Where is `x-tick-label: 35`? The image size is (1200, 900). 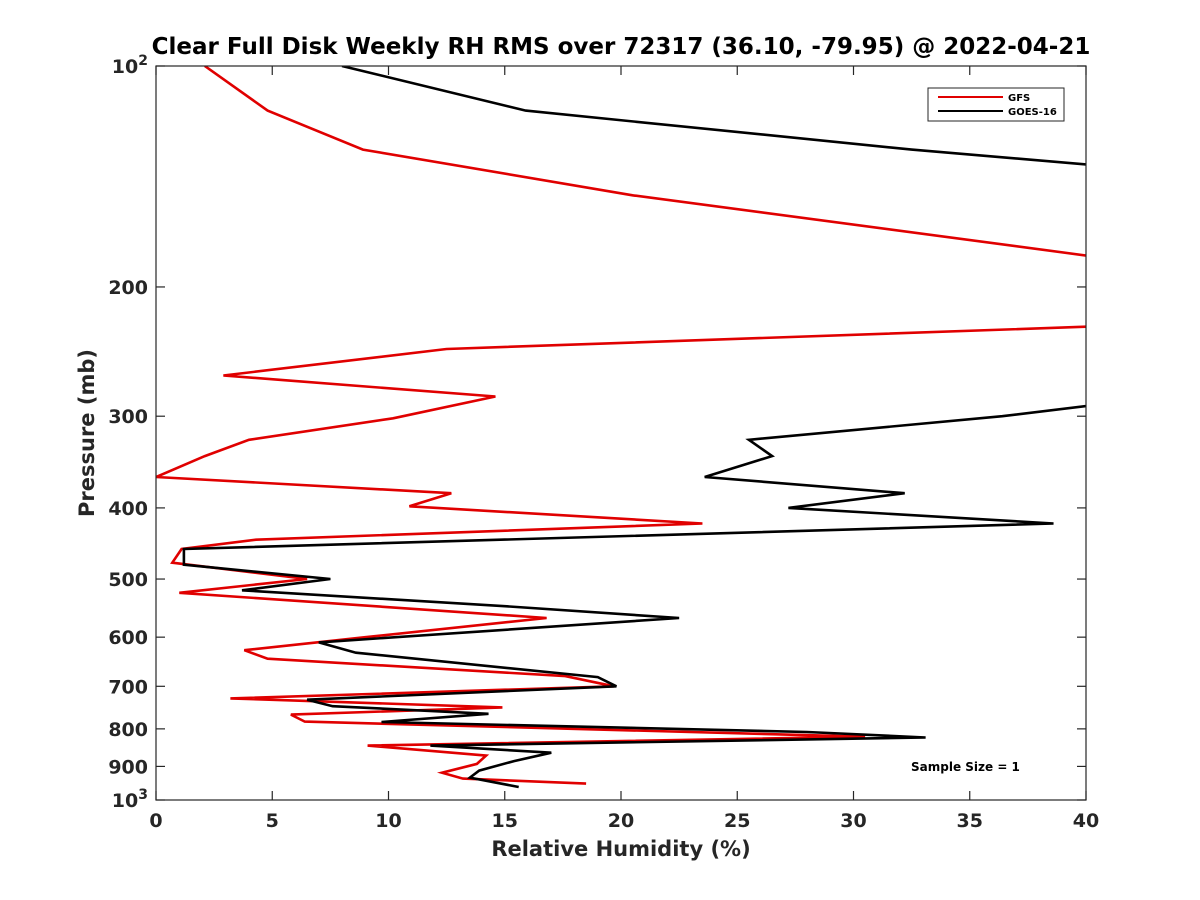 x-tick-label: 35 is located at coordinates (970, 821).